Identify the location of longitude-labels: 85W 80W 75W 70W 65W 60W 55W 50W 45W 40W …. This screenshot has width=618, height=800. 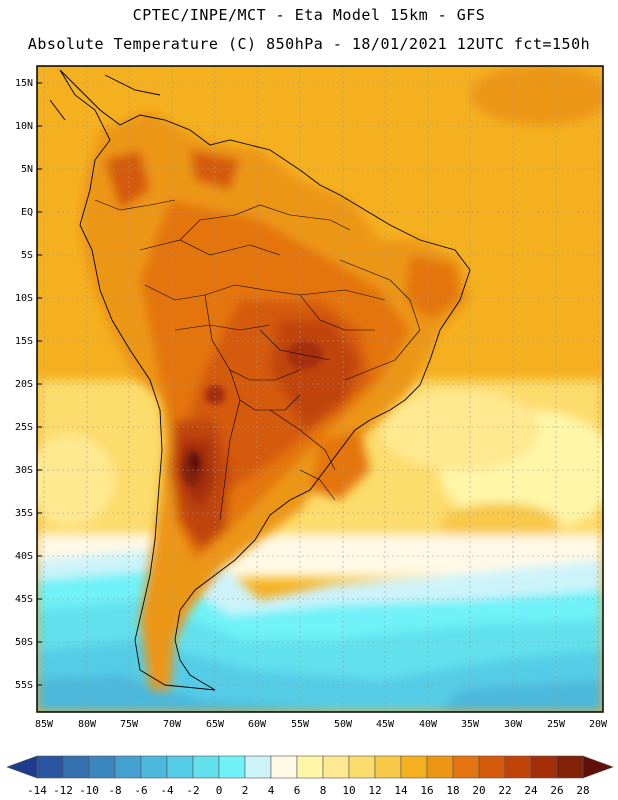
(321, 724).